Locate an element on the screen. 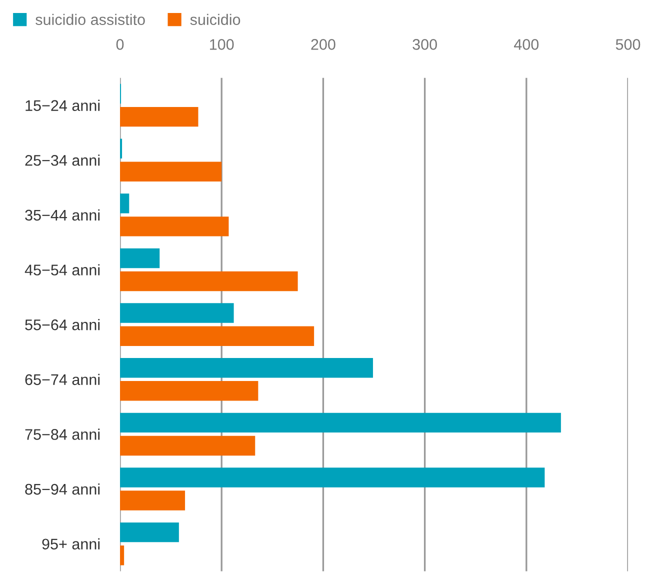 The width and height of the screenshot is (647, 577). y-tick-label: 95+ anni is located at coordinates (71, 544).